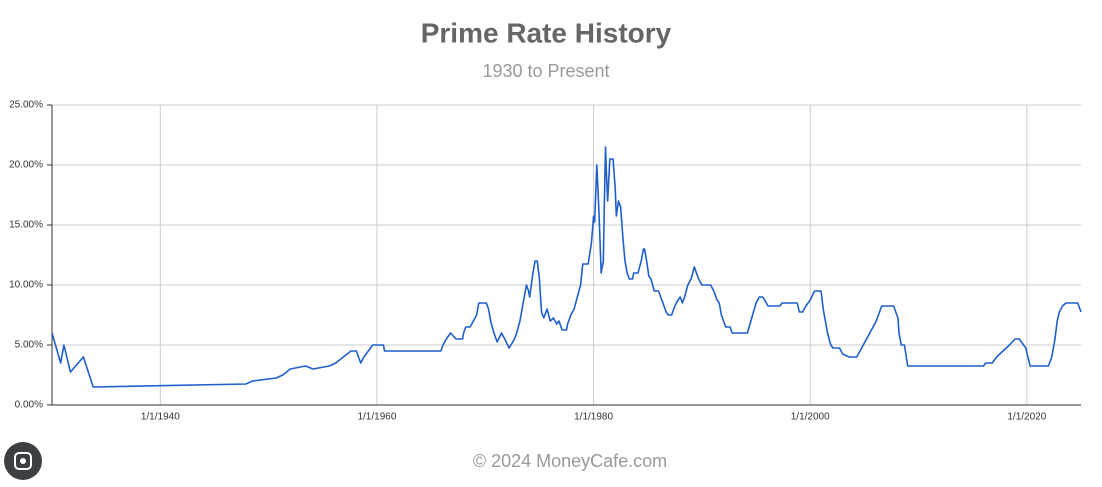  I want to click on x-tick-label: 1/1/1940, so click(160, 417).